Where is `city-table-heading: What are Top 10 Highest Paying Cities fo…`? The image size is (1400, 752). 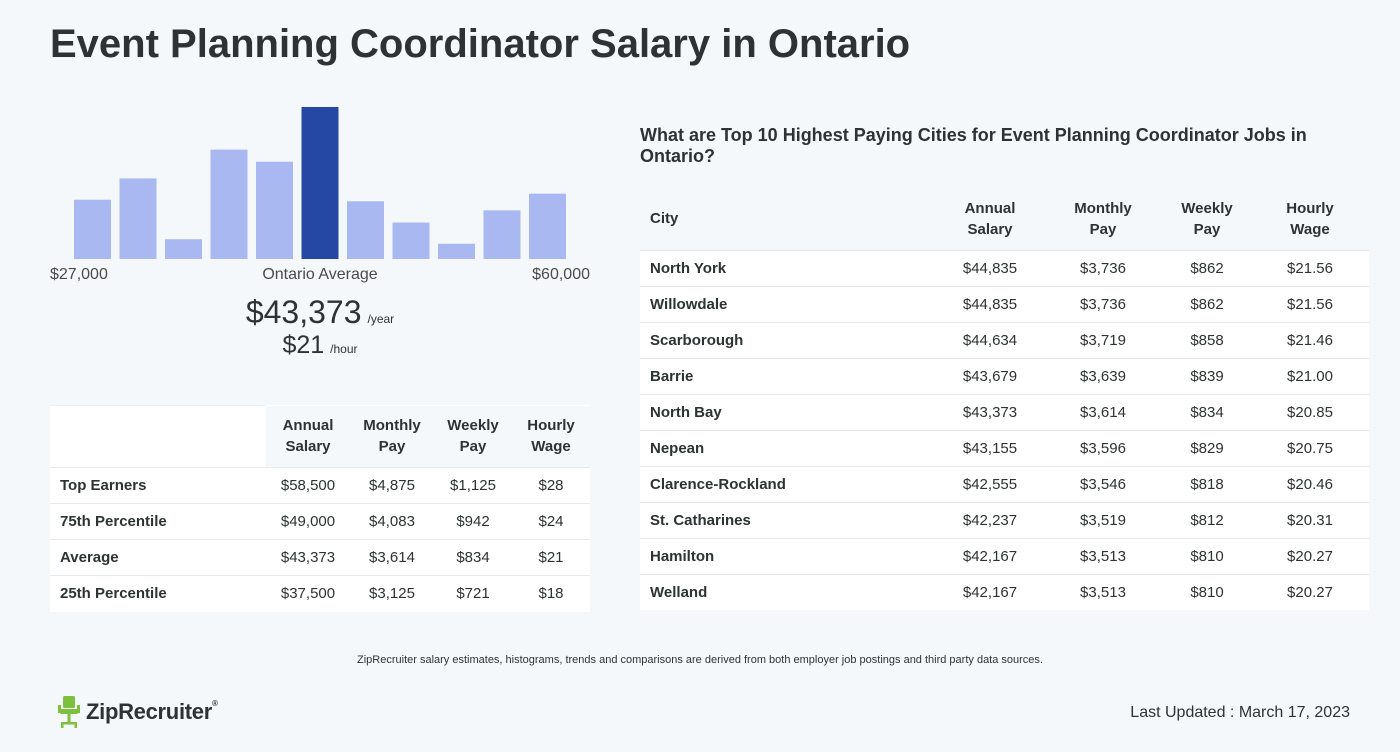 city-table-heading: What are Top 10 Highest Paying Cities fo… is located at coordinates (973, 145).